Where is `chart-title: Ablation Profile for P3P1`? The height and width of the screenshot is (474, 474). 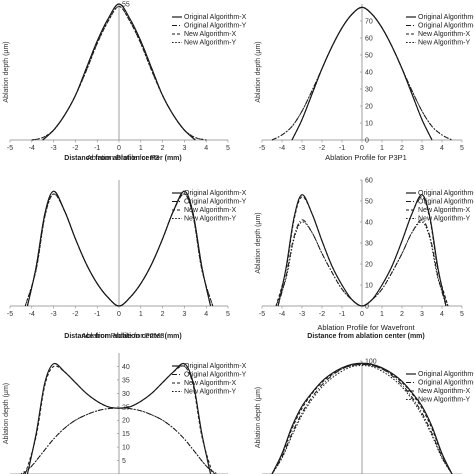
chart-title: Ablation Profile for P3P1 is located at coordinates (366, 157).